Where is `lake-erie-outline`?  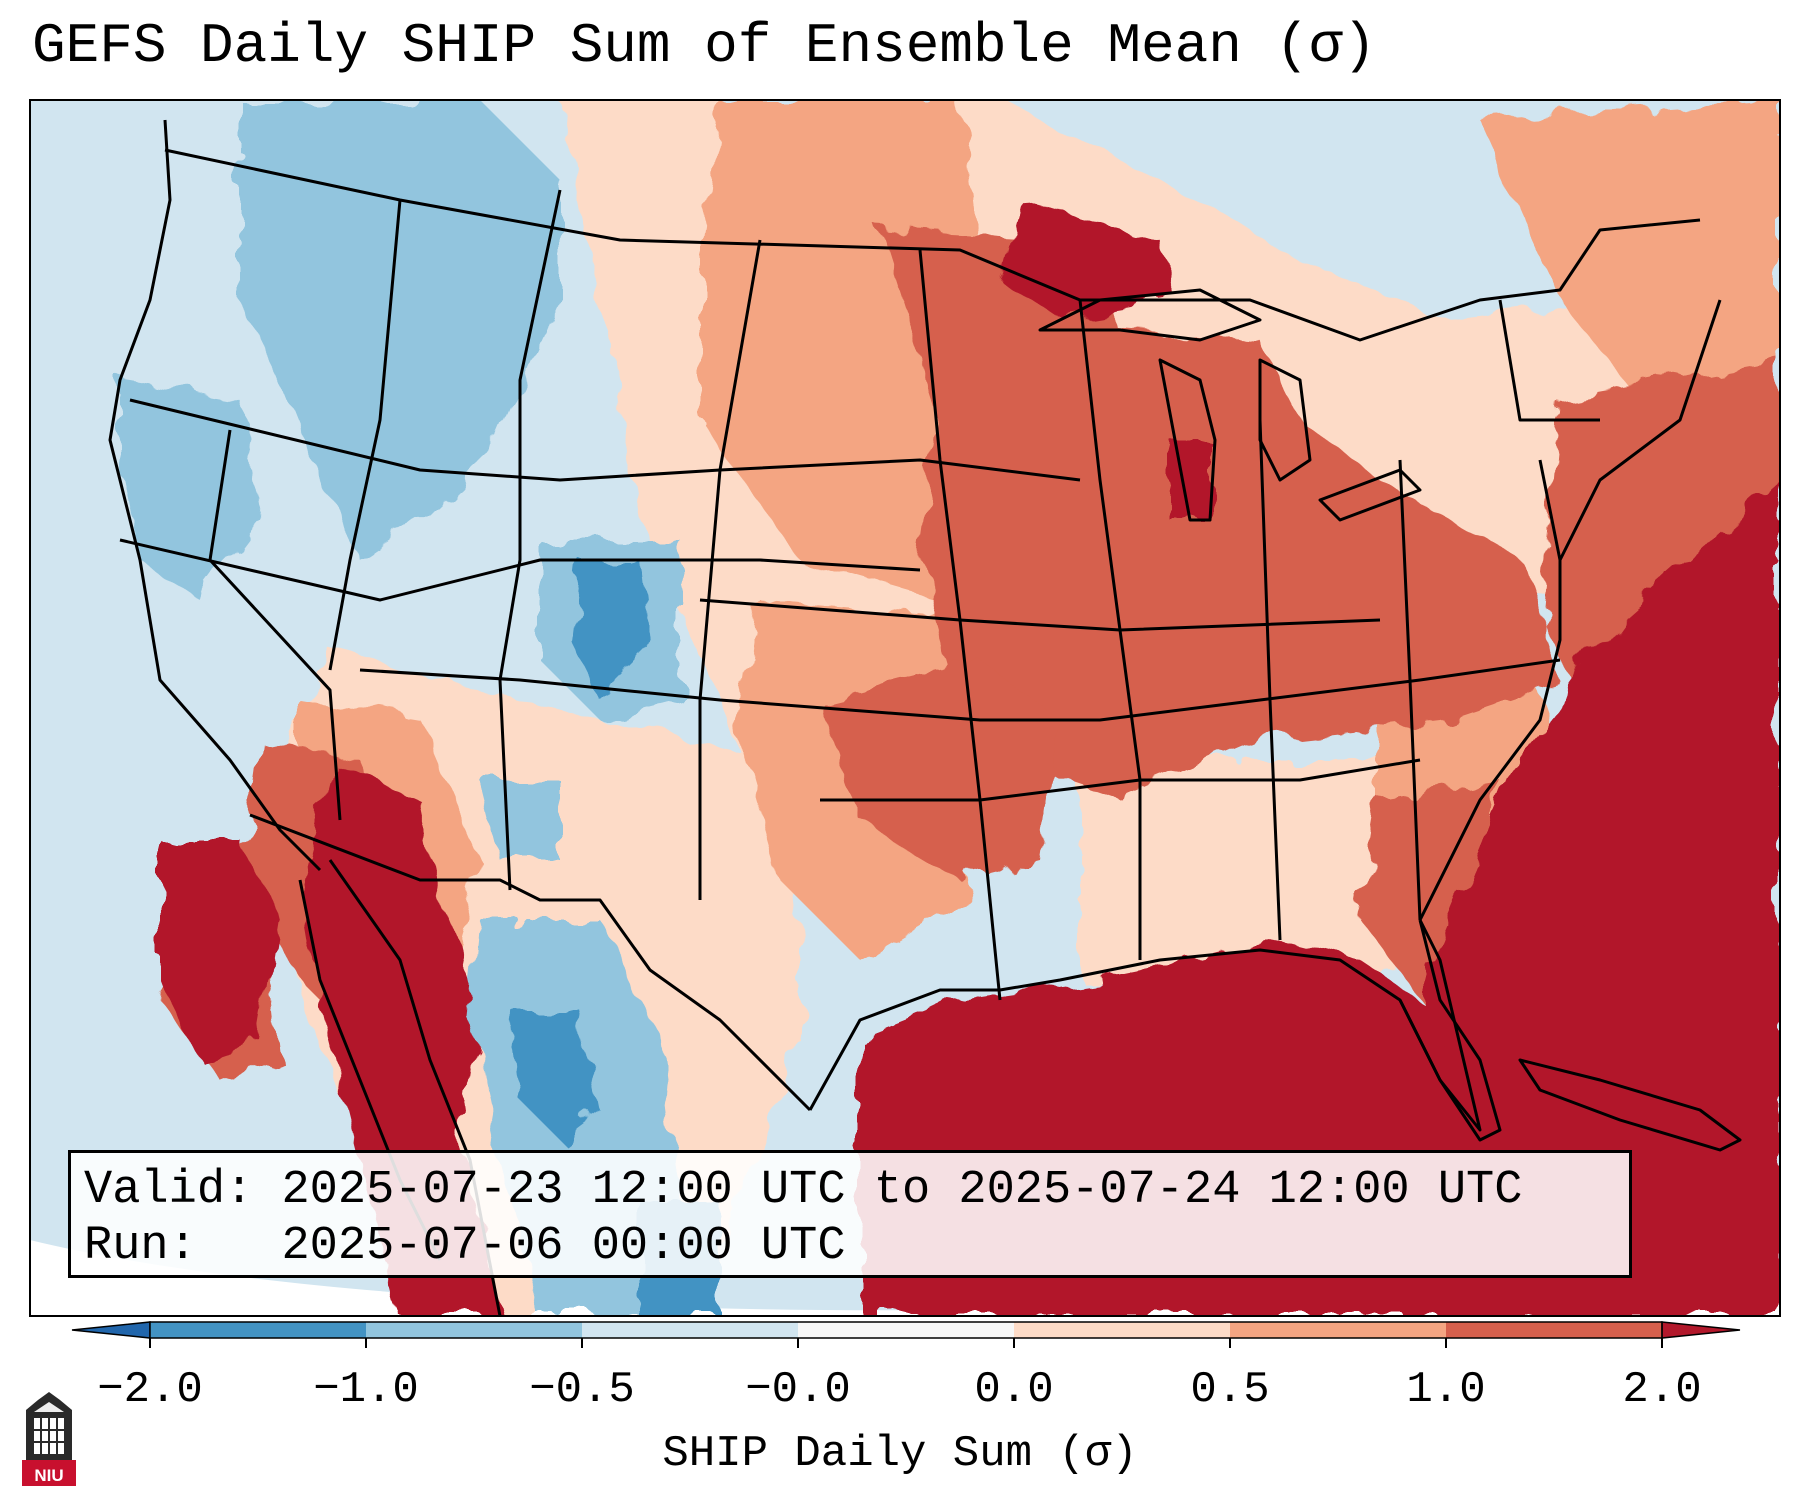 lake-erie-outline is located at coordinates (1370, 495).